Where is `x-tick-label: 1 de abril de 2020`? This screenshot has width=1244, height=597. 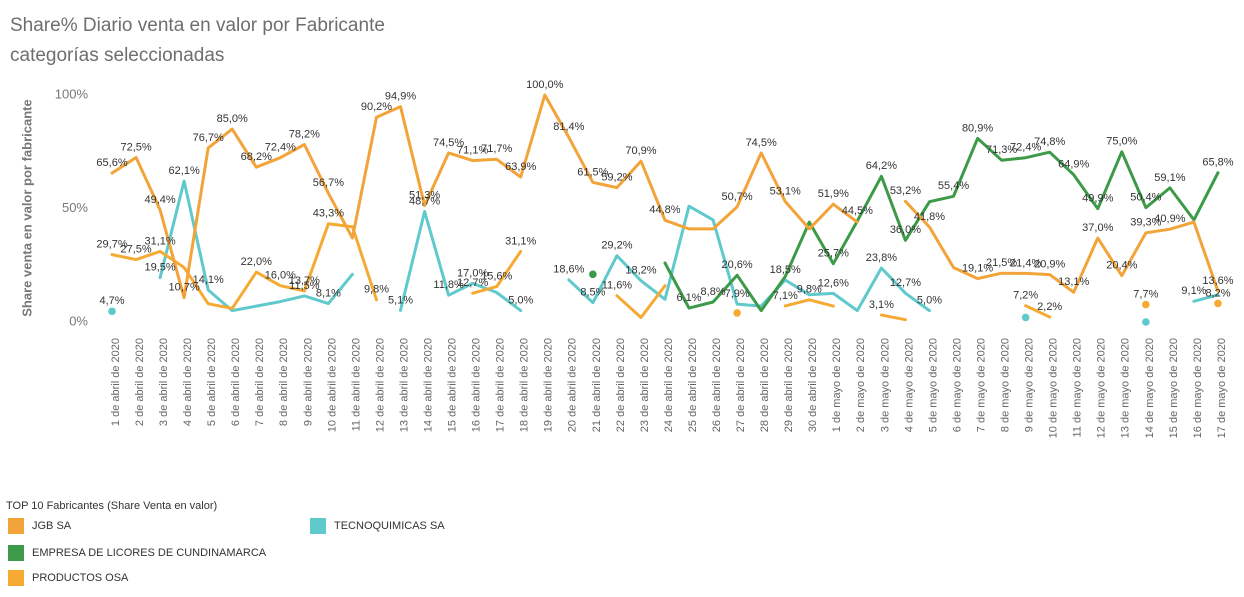 x-tick-label: 1 de abril de 2020 is located at coordinates (116, 382).